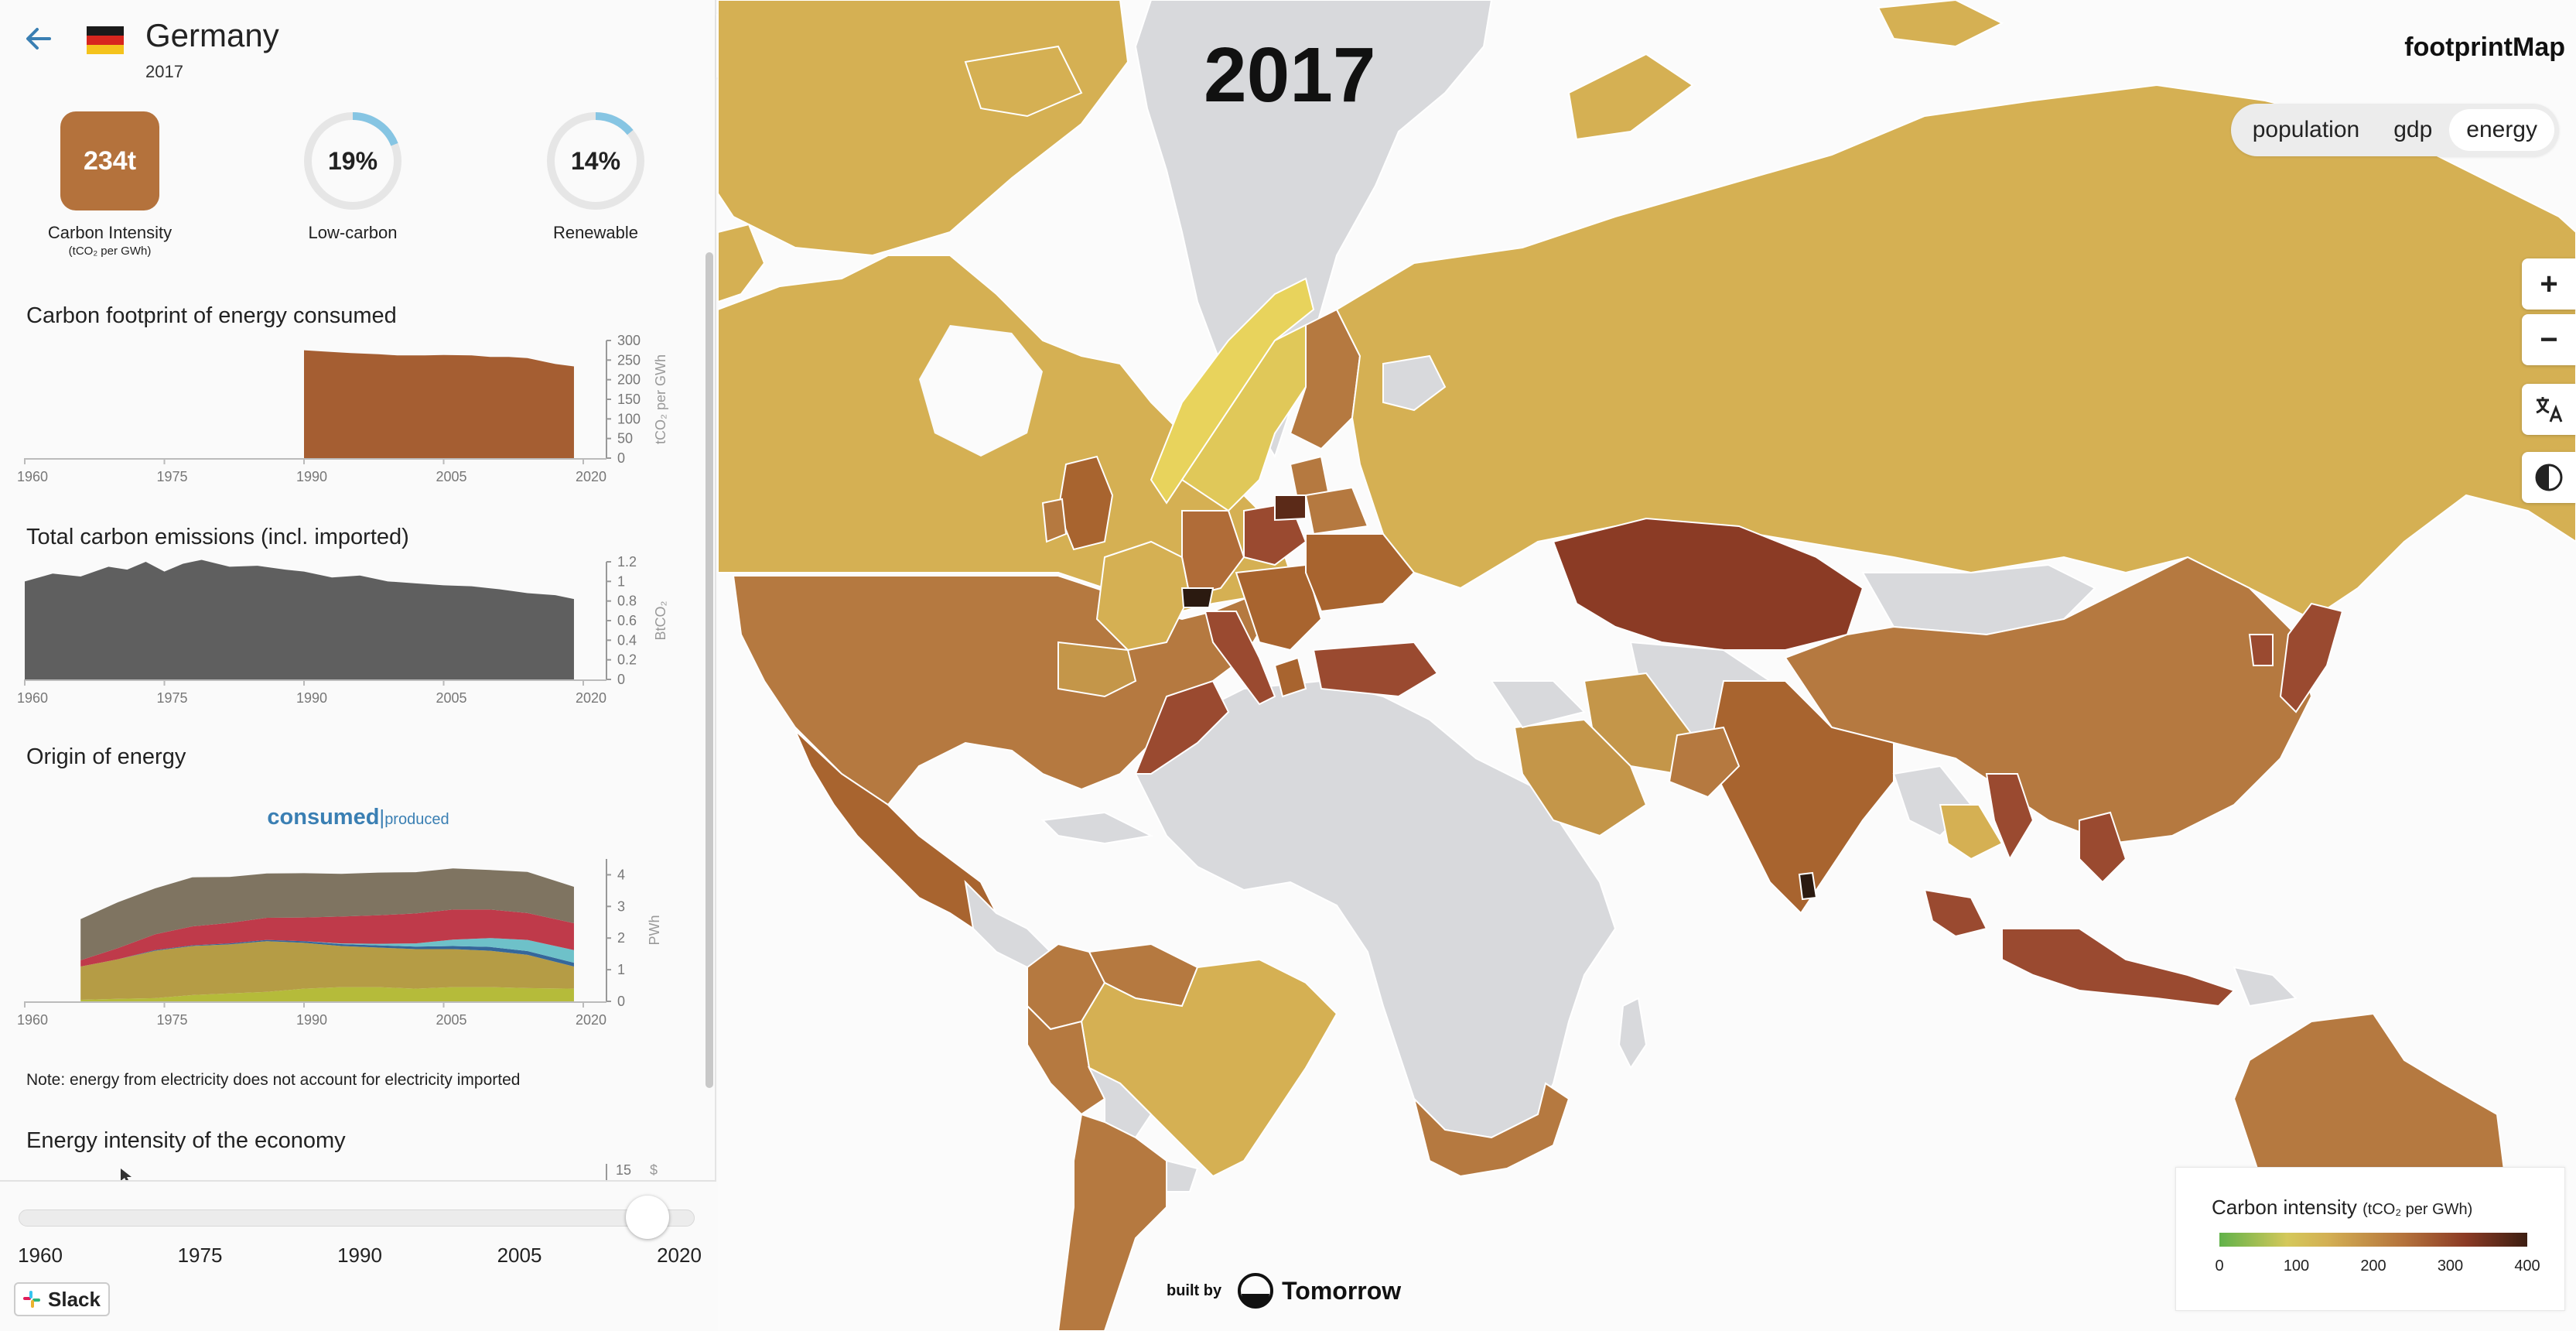 The width and height of the screenshot is (2576, 1331). I want to click on country-greece, so click(1290, 677).